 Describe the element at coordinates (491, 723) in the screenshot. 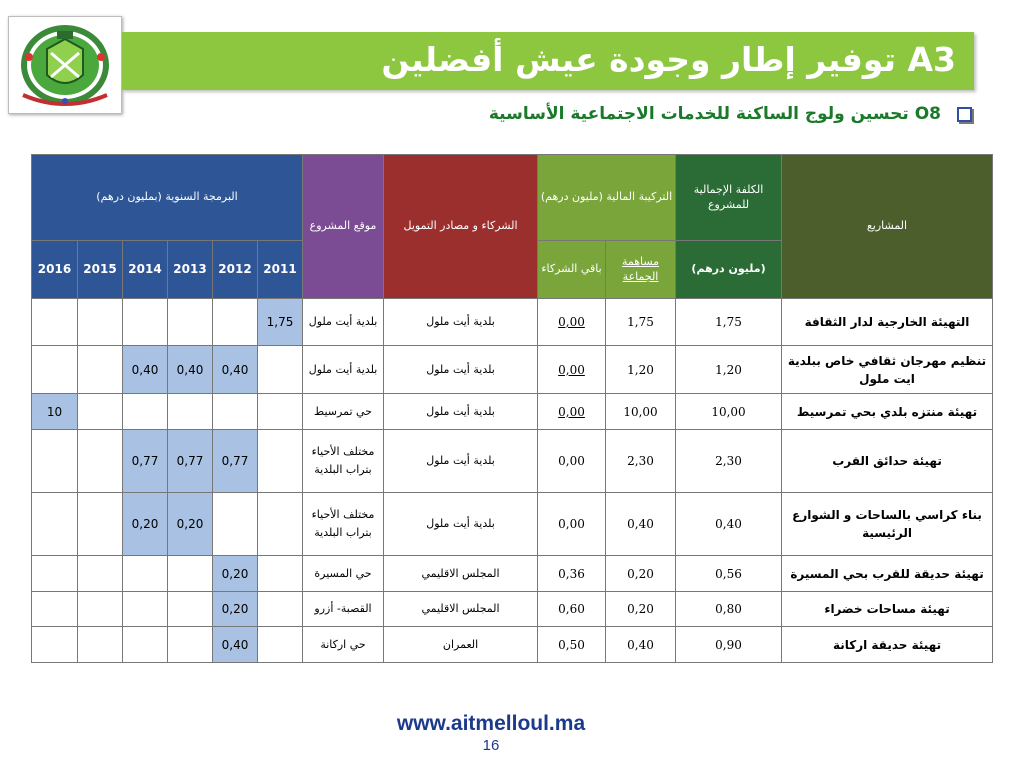

I see `website-link: www.aitmelloul.ma` at that location.